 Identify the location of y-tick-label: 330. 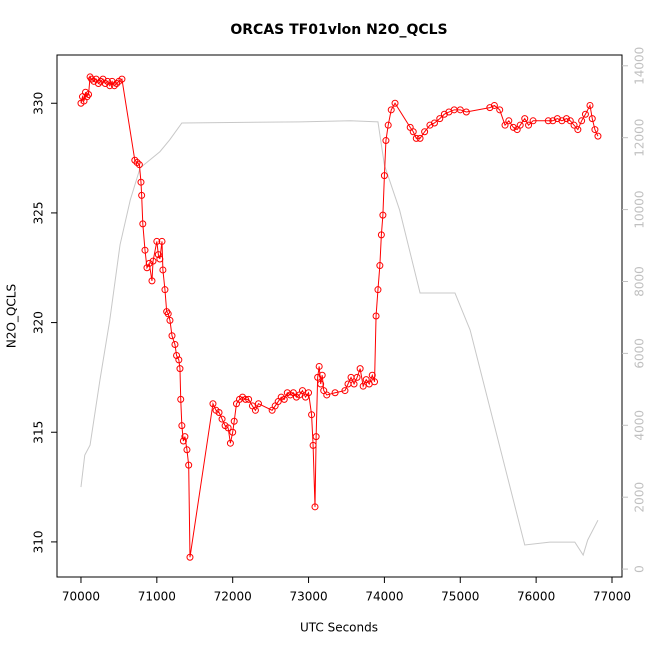
(39, 103).